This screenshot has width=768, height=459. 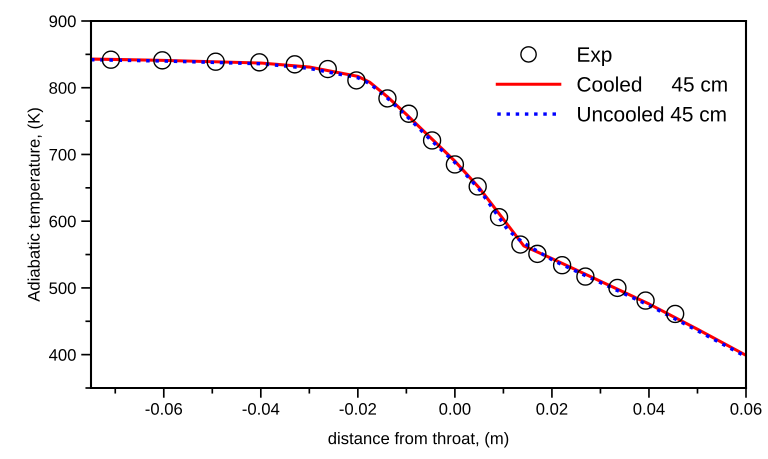 What do you see at coordinates (36, 205) in the screenshot?
I see `y-axis-title: Adiabatic temperature, (K)` at bounding box center [36, 205].